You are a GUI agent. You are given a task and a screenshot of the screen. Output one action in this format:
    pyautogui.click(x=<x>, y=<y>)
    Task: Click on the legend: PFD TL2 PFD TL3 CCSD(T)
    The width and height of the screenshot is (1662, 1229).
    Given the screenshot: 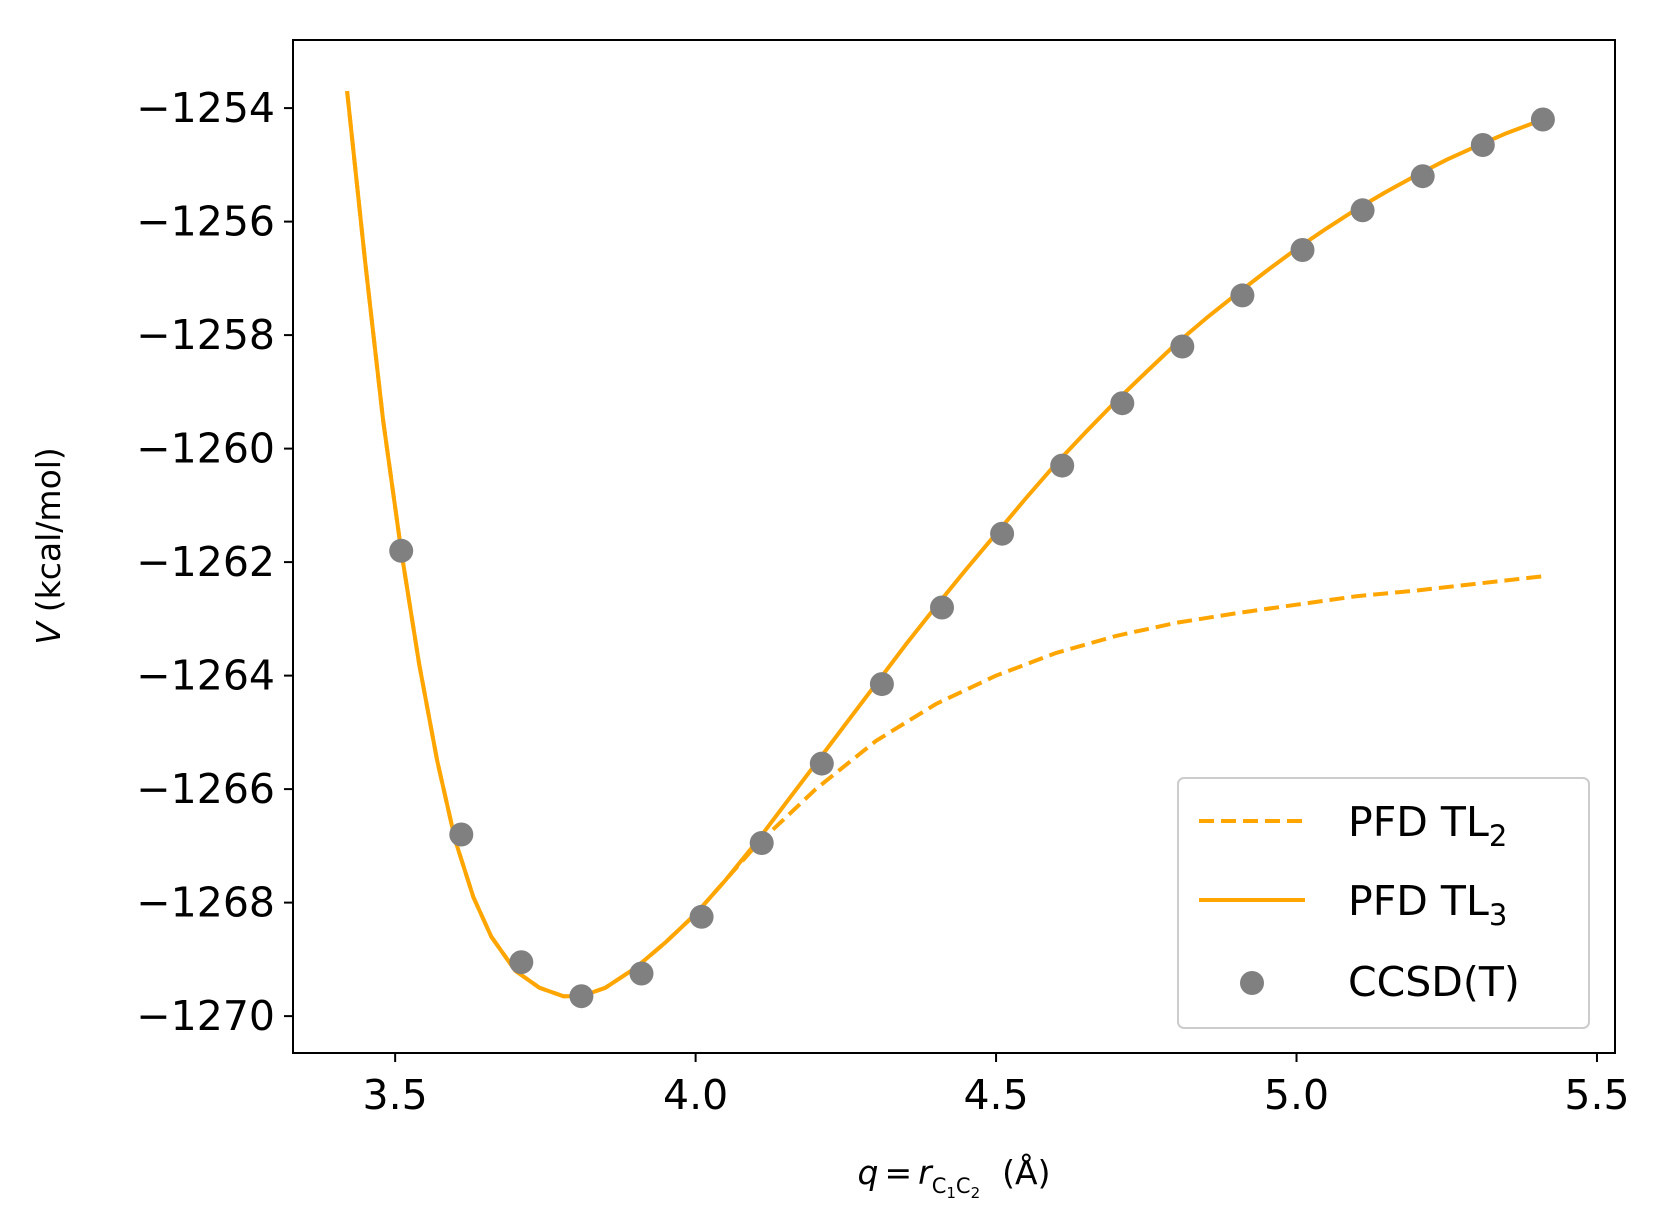 What is the action you would take?
    pyautogui.click(x=1383, y=903)
    